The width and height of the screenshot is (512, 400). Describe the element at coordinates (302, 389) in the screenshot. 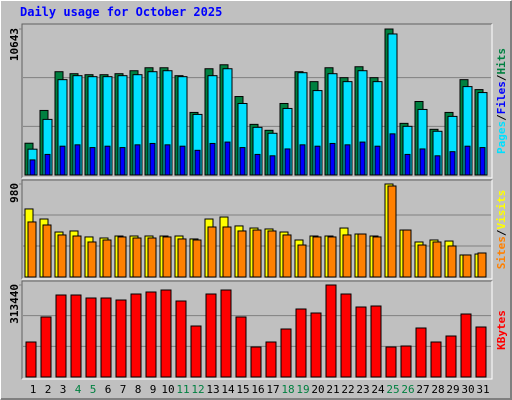

I see `x-tick-label: 19` at that location.